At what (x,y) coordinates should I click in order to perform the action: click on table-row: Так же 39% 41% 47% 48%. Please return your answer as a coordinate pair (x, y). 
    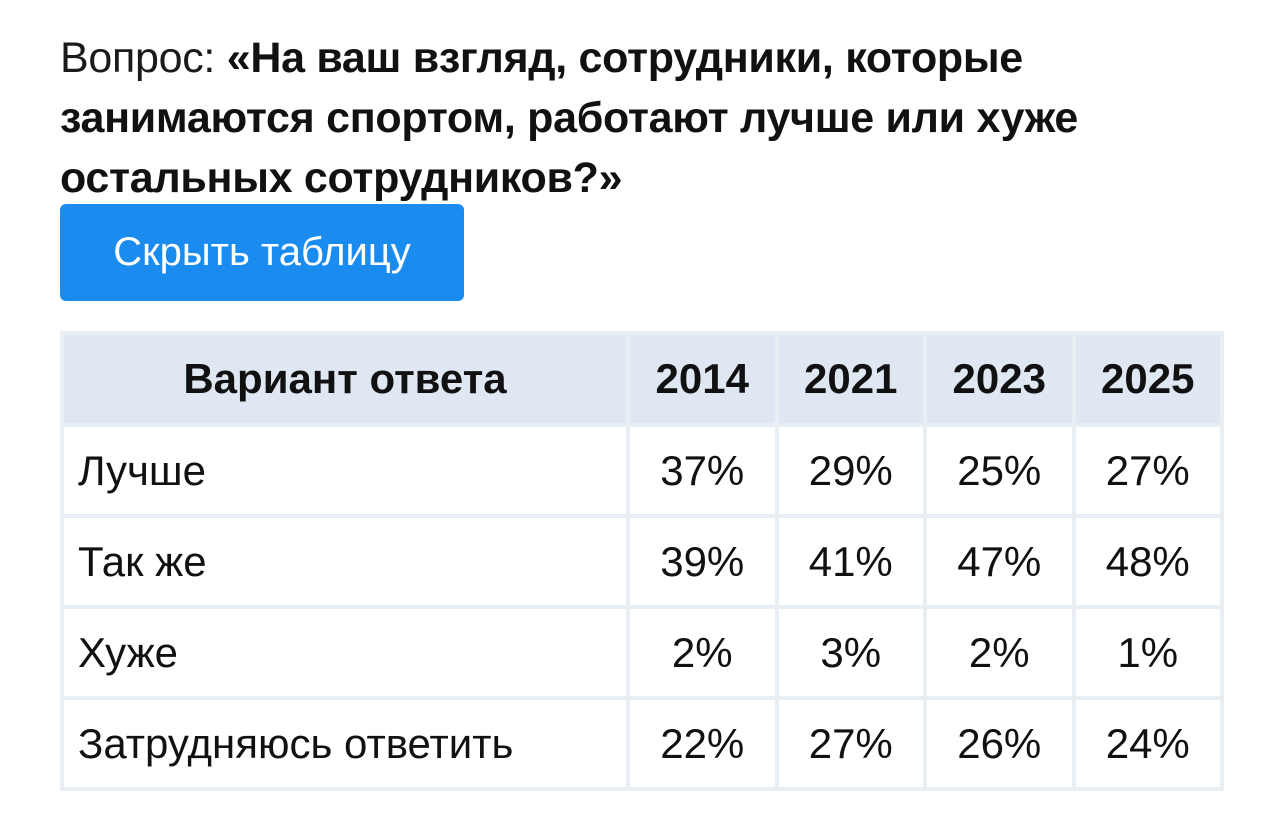
    Looking at the image, I should click on (642, 561).